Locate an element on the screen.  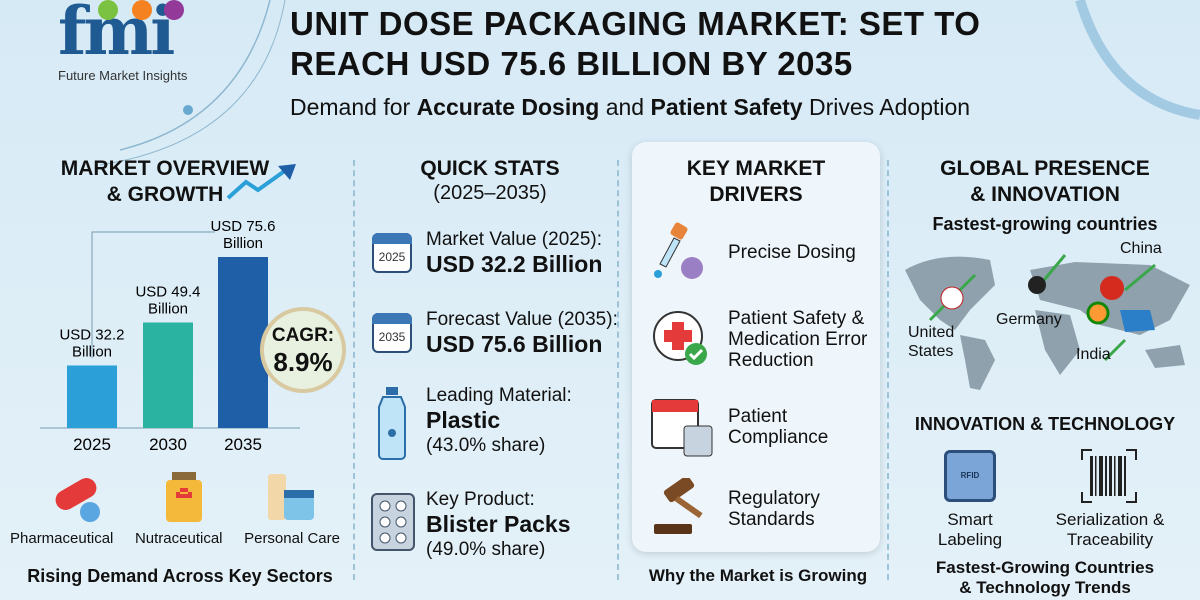
bar-data-label: USD 49.4 is located at coordinates (167, 292).